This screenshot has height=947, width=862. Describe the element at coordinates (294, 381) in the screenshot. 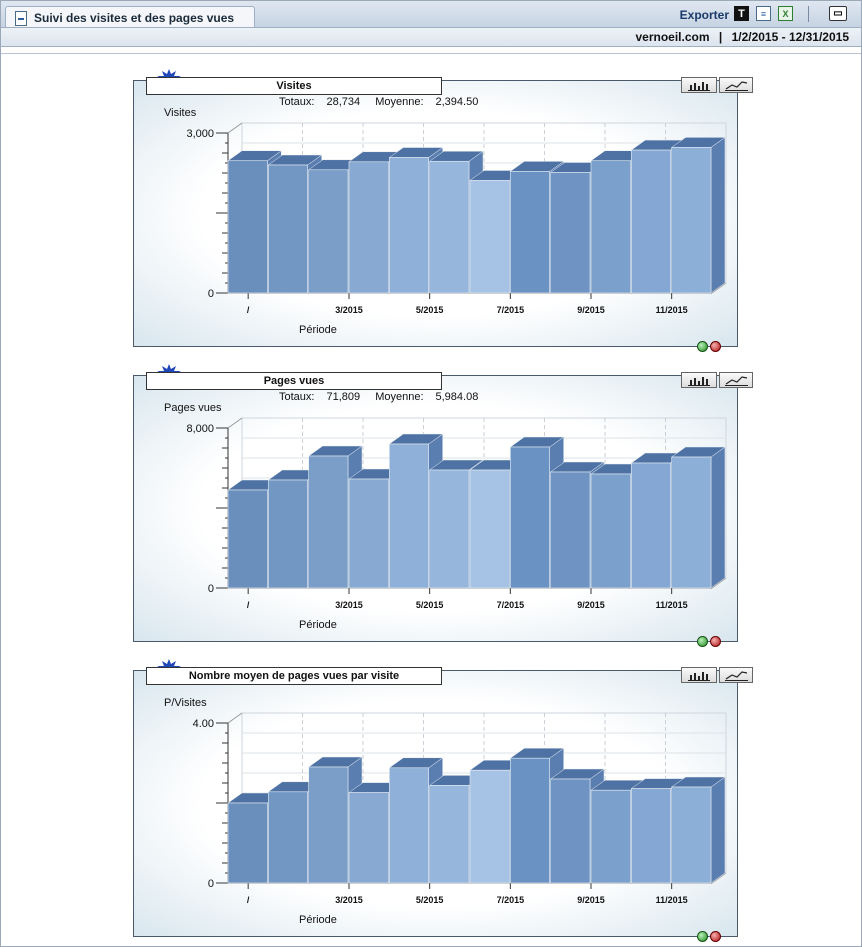

I see `chart-title: Pages vues` at that location.